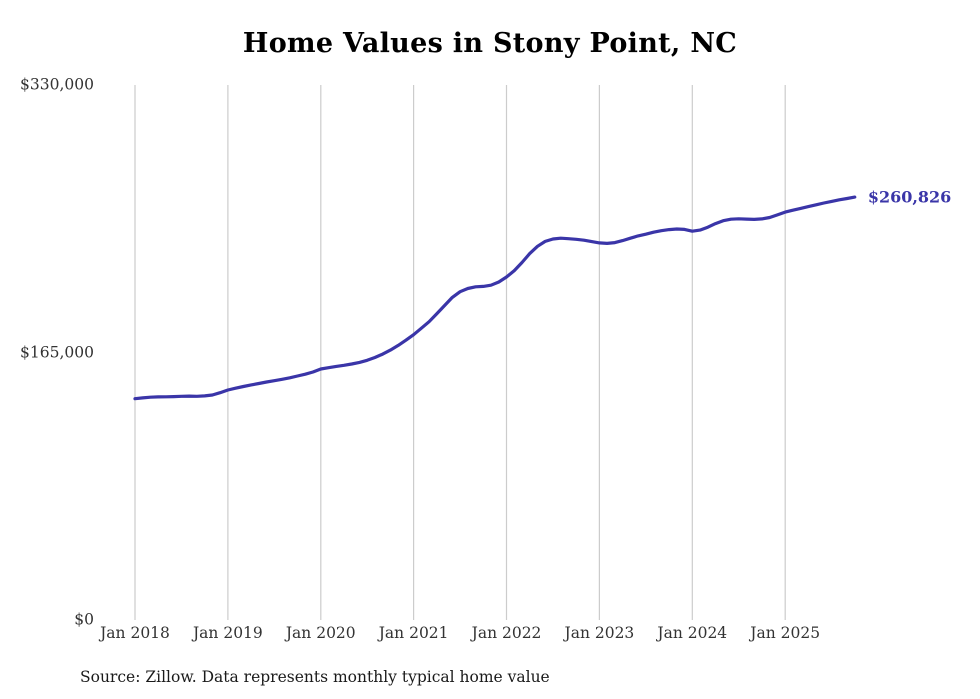 The image size is (980, 699). Describe the element at coordinates (413, 633) in the screenshot. I see `x-axis-label: Jan 2021` at that location.